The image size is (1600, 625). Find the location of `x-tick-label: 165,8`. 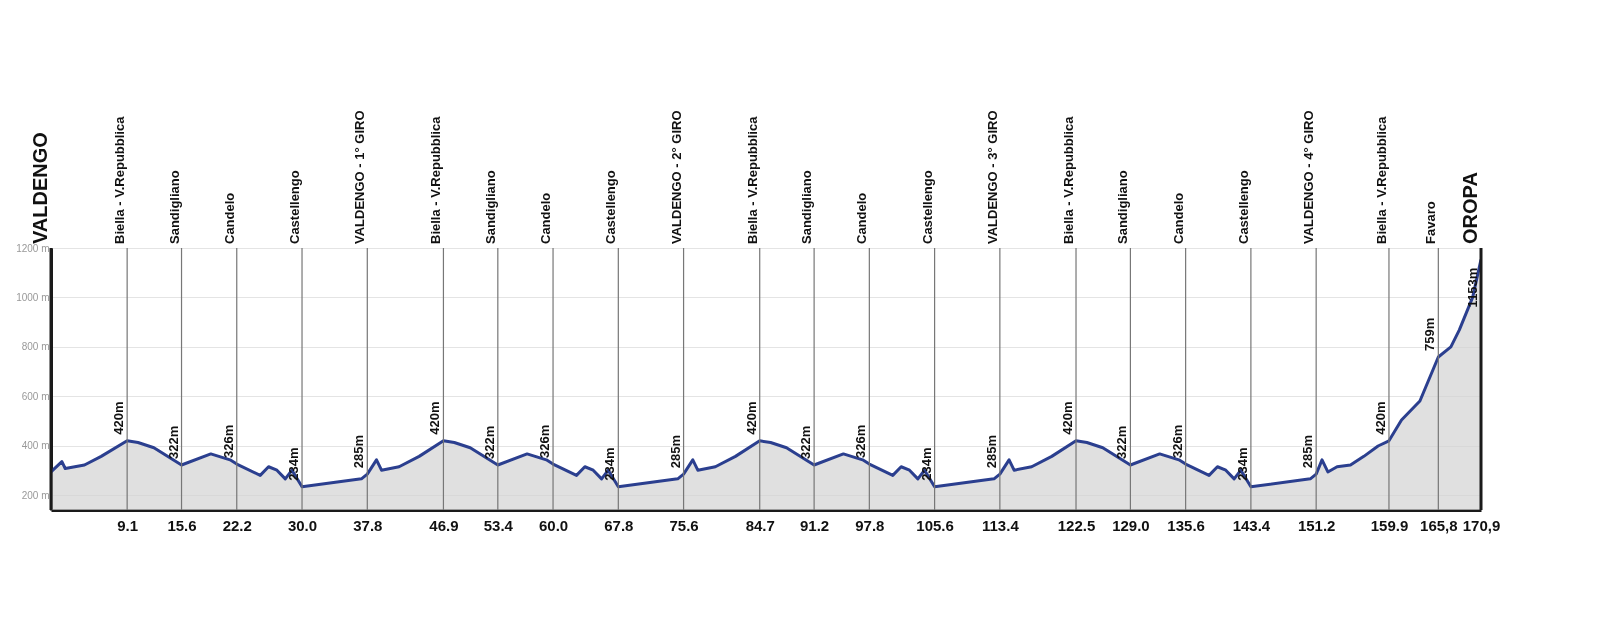

x-tick-label: 165,8 is located at coordinates (1439, 525).